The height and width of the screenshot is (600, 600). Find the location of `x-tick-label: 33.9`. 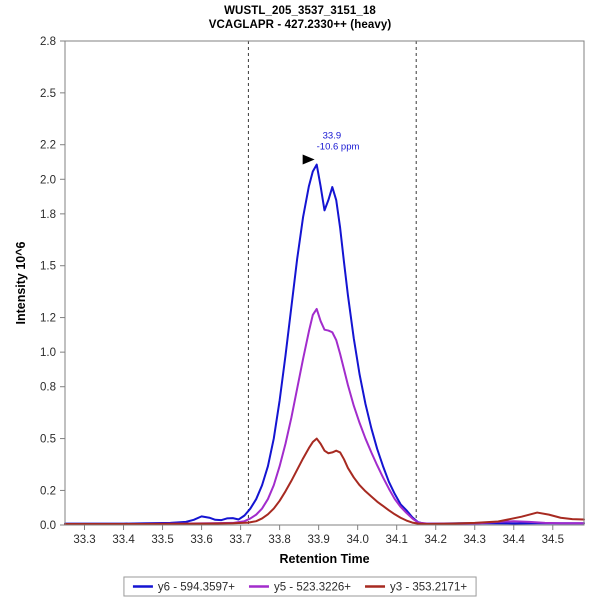

x-tick-label: 33.9 is located at coordinates (318, 540).